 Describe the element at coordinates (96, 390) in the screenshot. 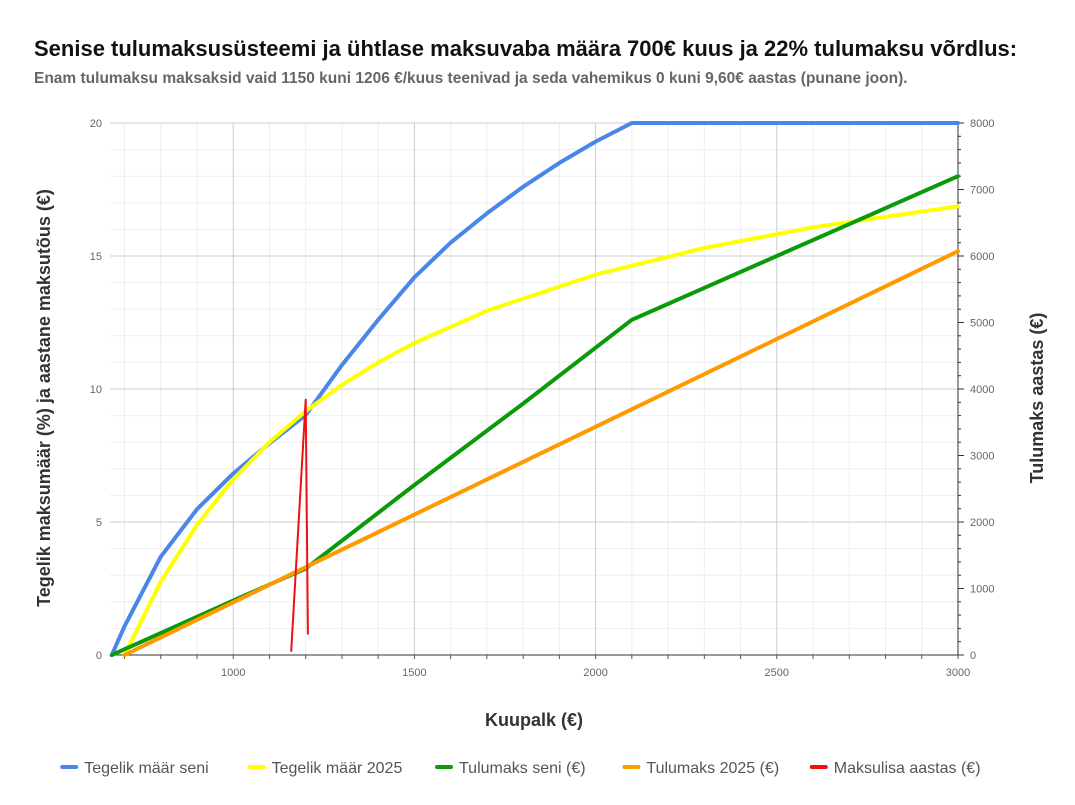

I see `y-left-tick-label: 10` at that location.